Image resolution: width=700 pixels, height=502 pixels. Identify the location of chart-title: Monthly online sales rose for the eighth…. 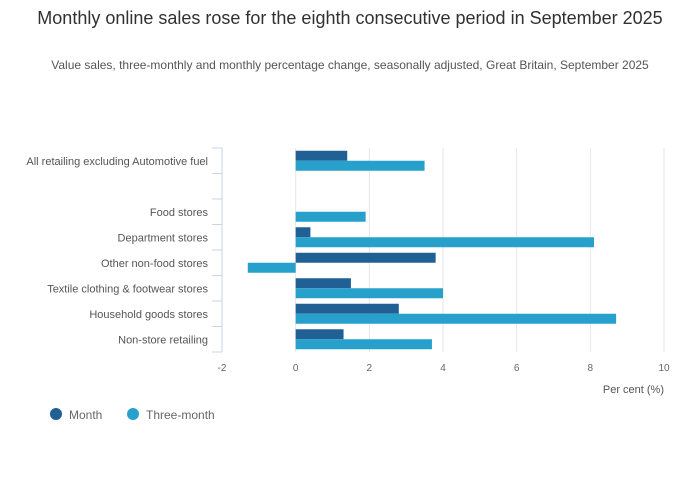
(350, 18).